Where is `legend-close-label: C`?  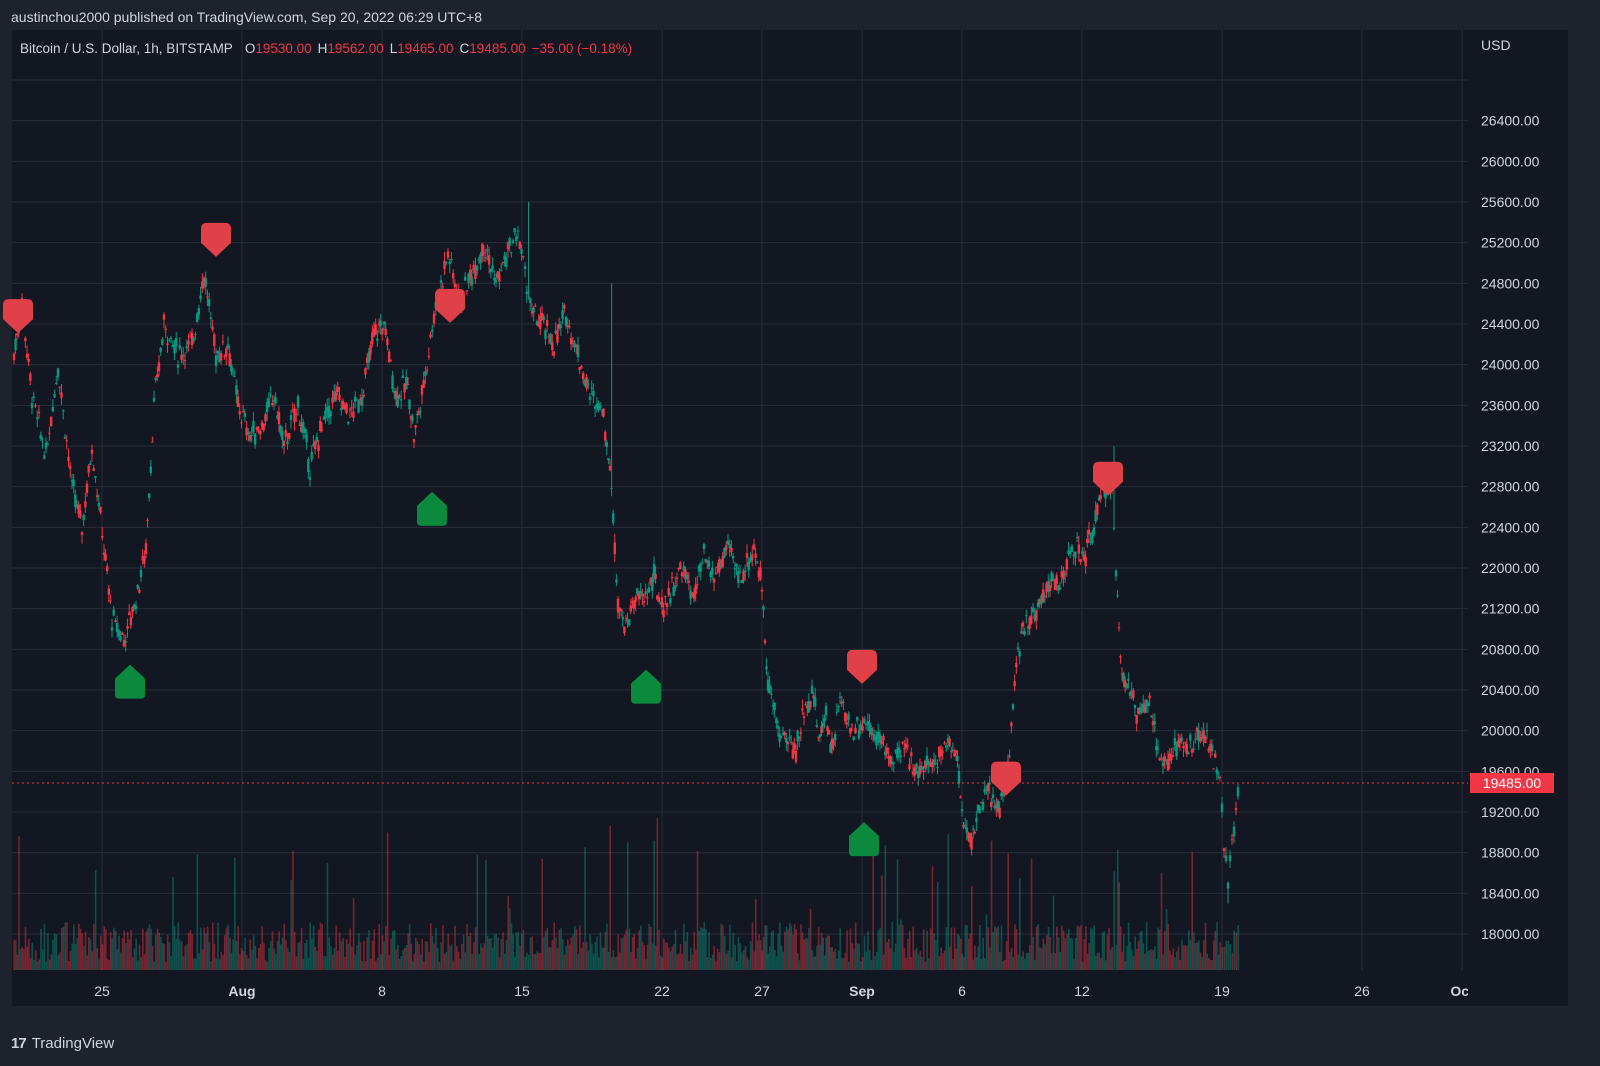 legend-close-label: C is located at coordinates (464, 48).